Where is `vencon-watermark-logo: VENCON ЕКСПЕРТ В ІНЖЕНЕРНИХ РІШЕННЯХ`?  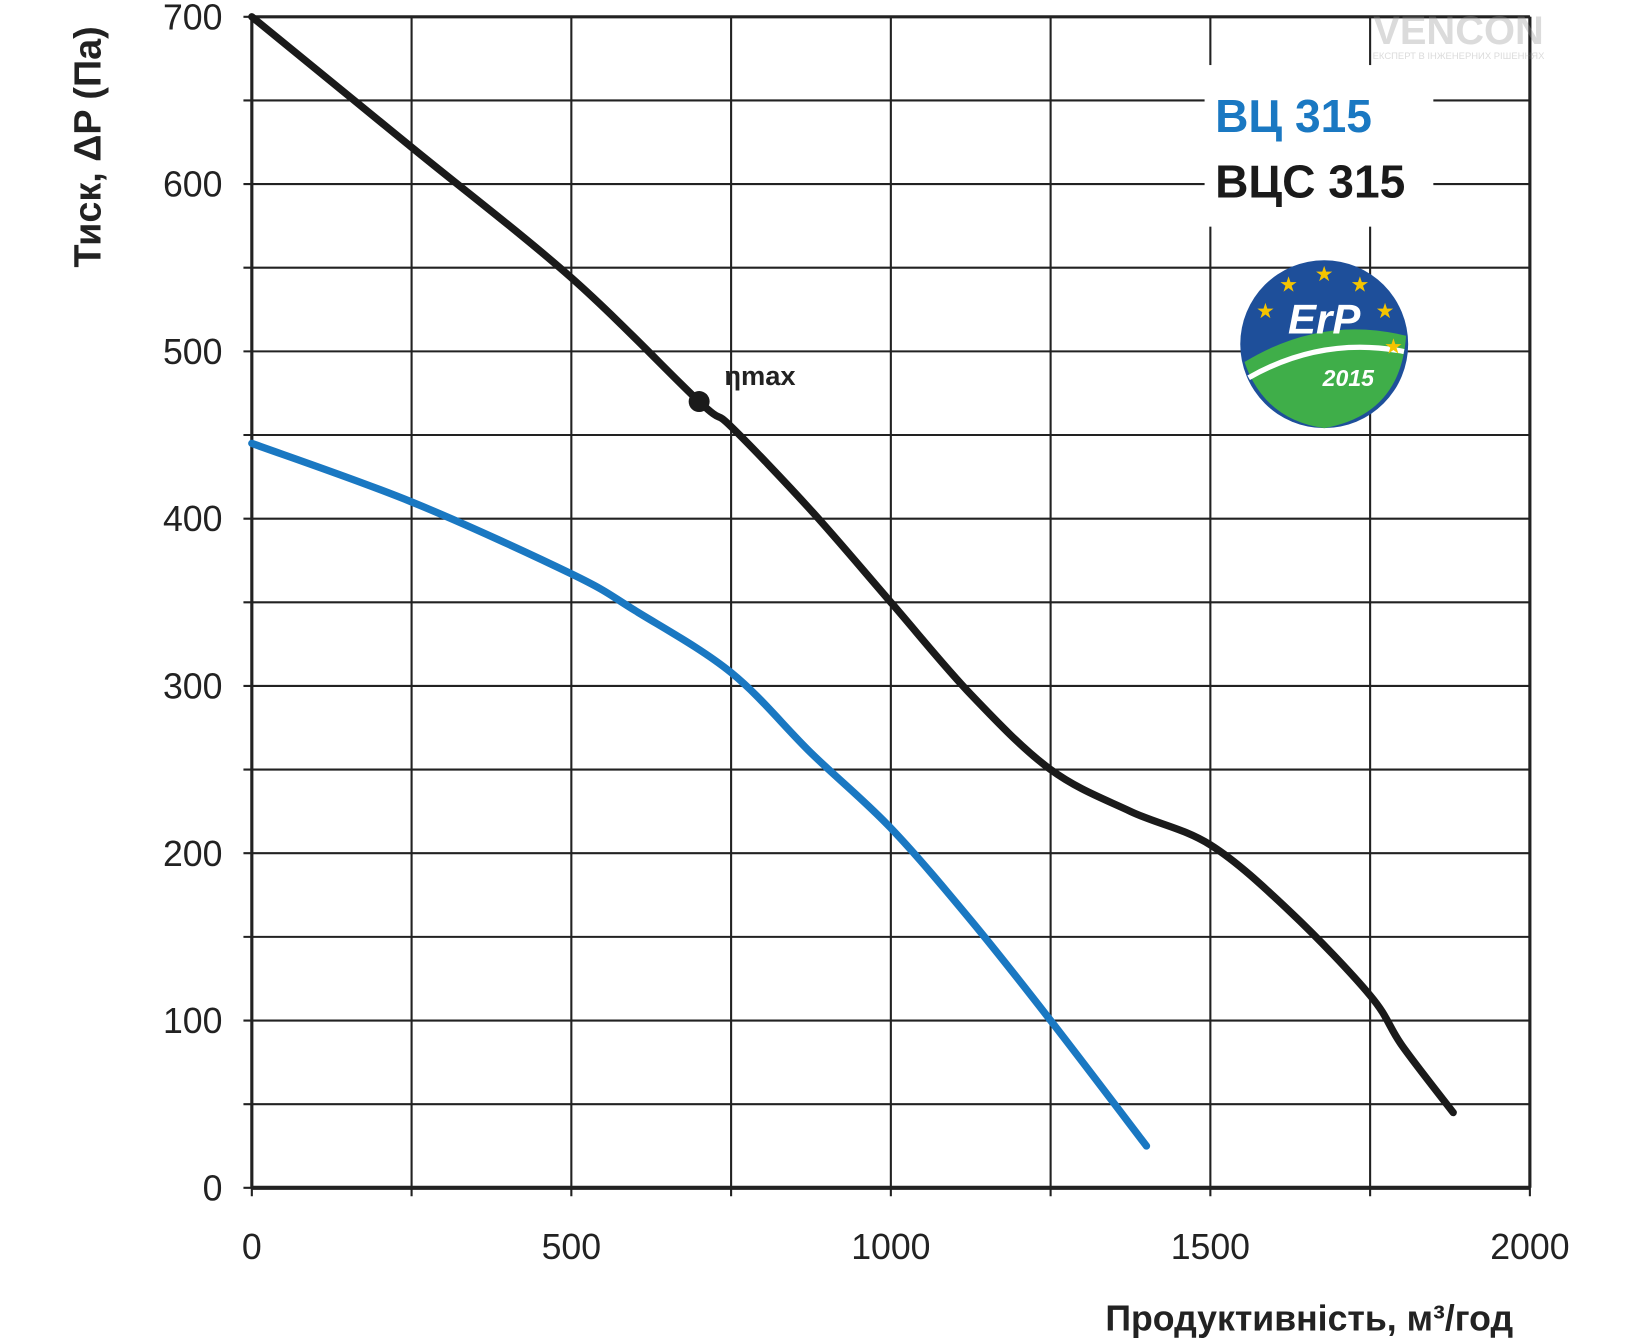 vencon-watermark-logo: VENCON ЕКСПЕРТ В ІНЖЕНЕРНИХ РІШЕННЯХ is located at coordinates (1459, 35).